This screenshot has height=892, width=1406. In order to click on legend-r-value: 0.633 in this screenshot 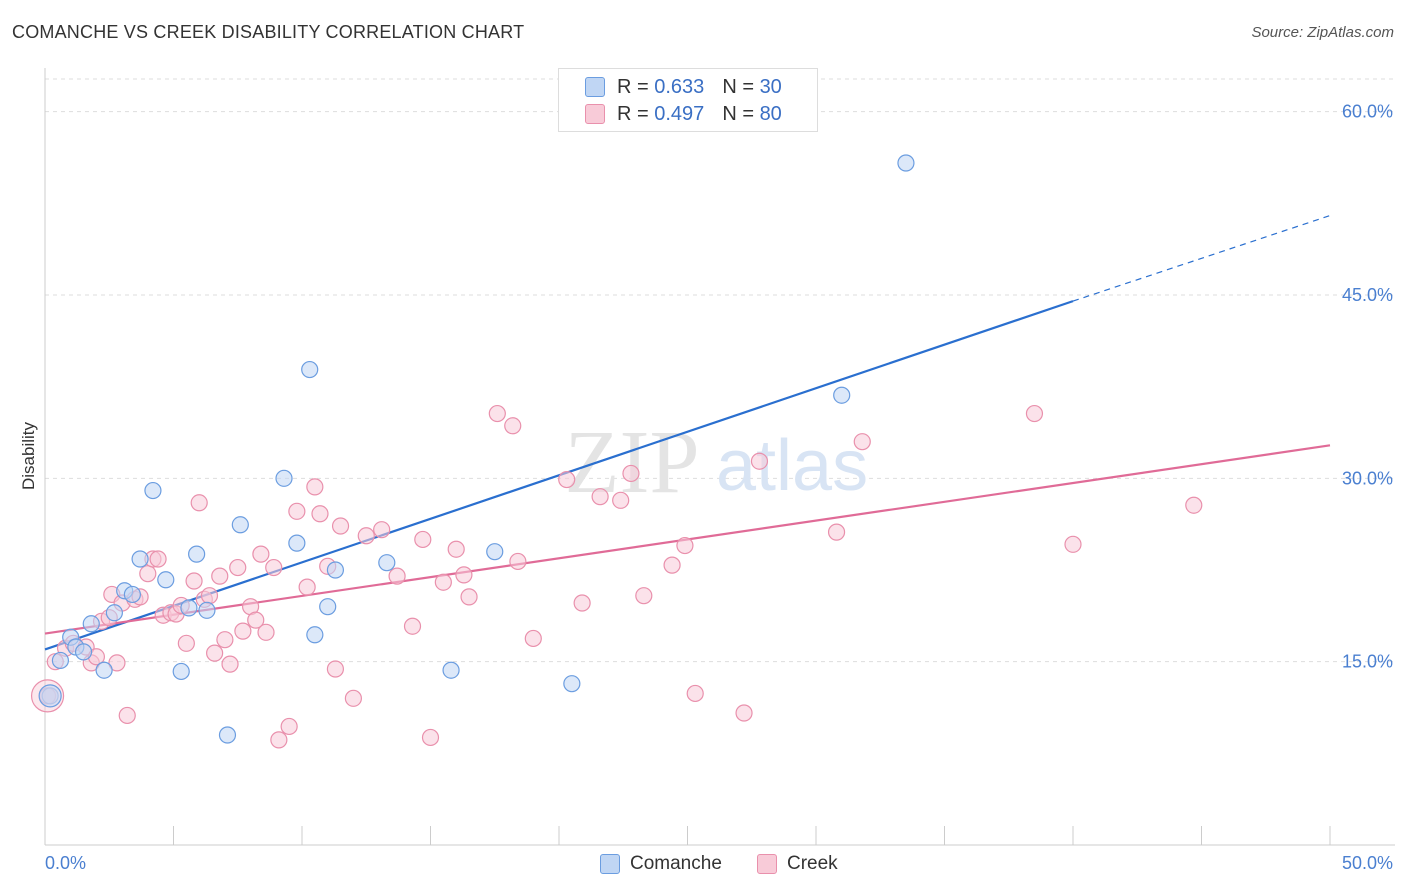, I will do `click(679, 86)`.